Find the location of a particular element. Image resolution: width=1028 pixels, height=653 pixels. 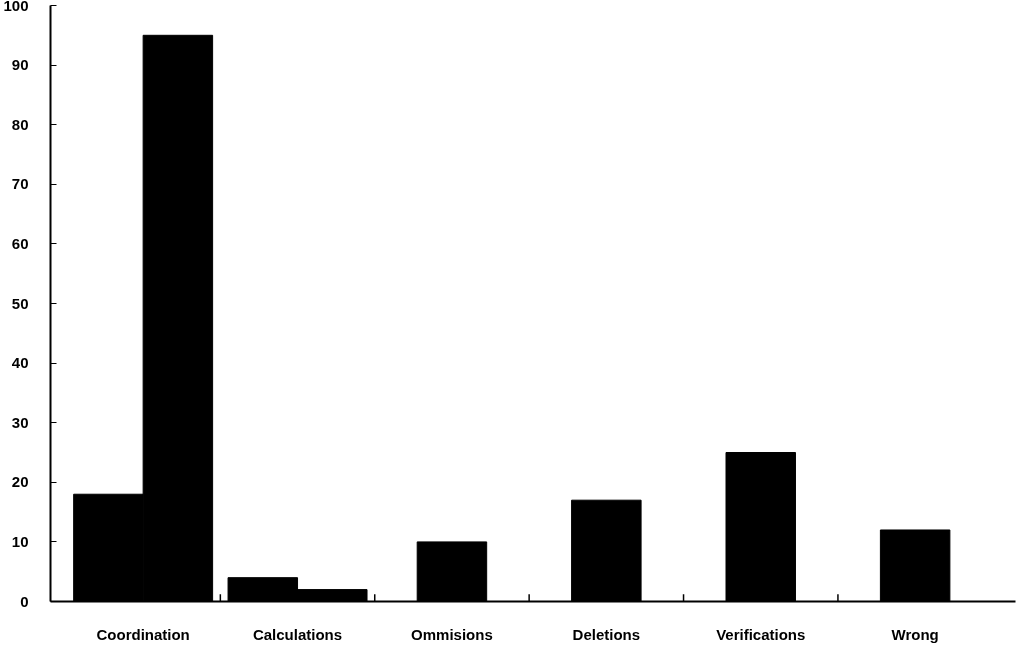

x-tick-label: Verifications is located at coordinates (761, 634).